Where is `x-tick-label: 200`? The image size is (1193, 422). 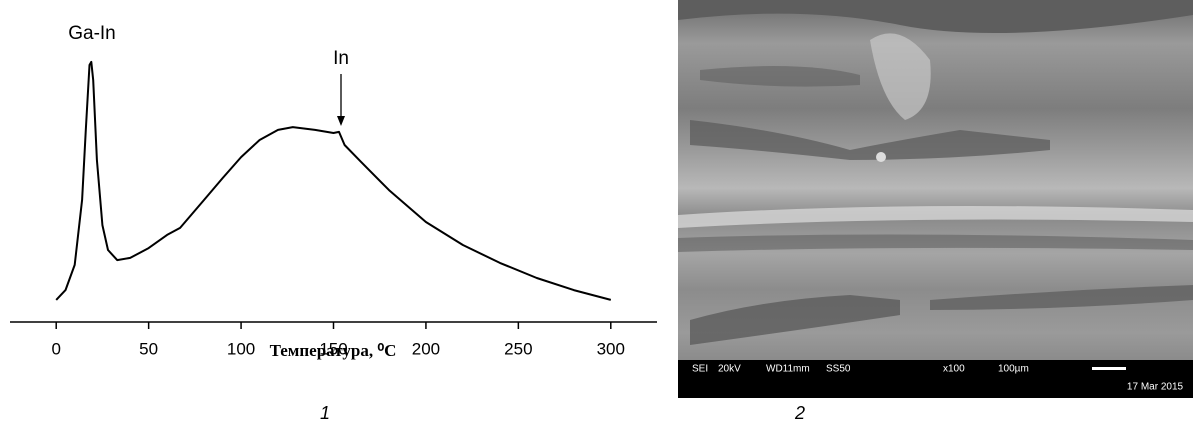 x-tick-label: 200 is located at coordinates (426, 348).